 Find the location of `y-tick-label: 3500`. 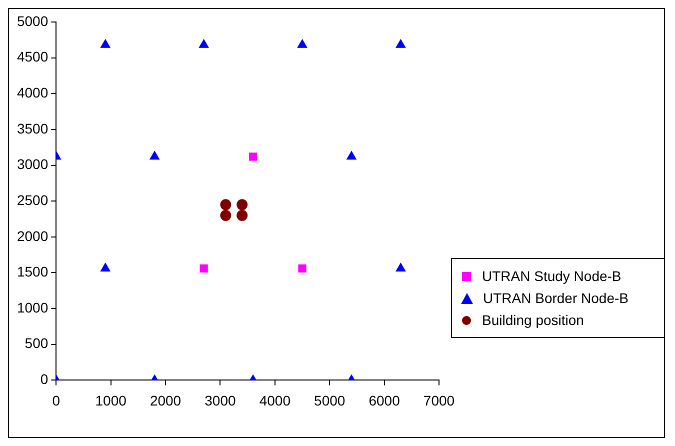

y-tick-label: 3500 is located at coordinates (32, 128).